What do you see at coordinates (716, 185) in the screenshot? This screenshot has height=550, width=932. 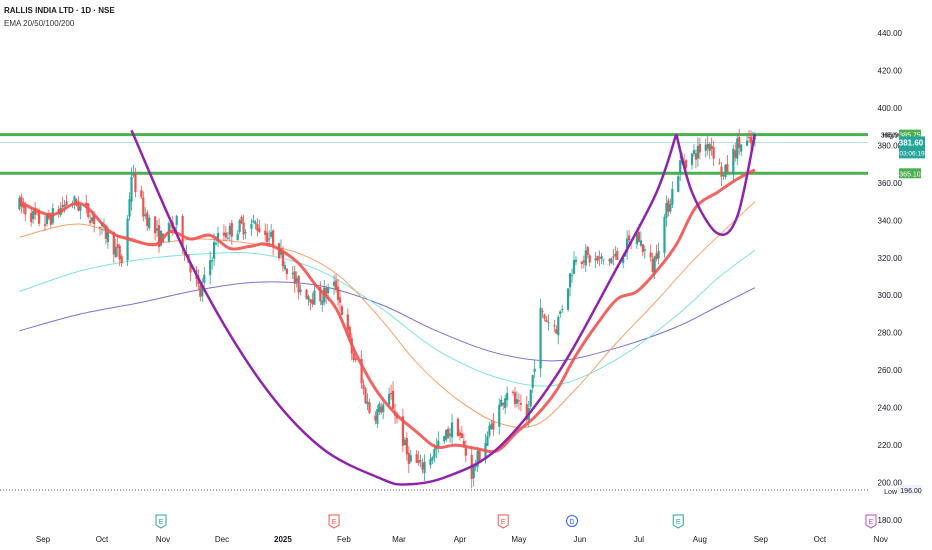 I see `handle-pattern-curve` at bounding box center [716, 185].